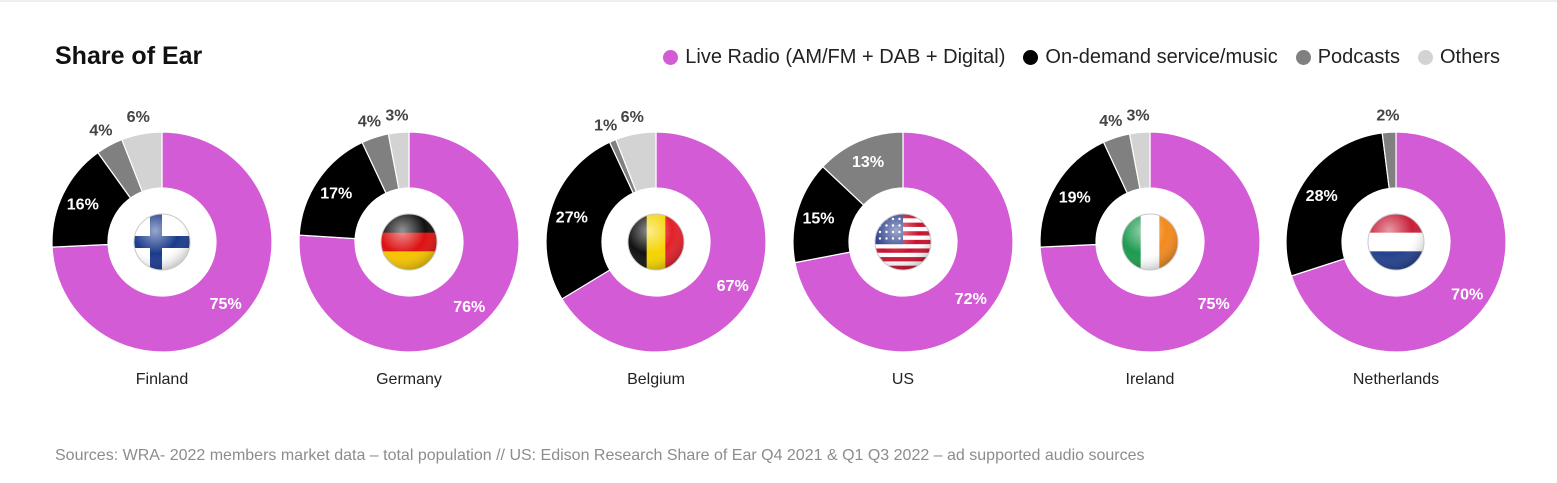  What do you see at coordinates (162, 242) in the screenshot?
I see `slice-live-radio-finland` at bounding box center [162, 242].